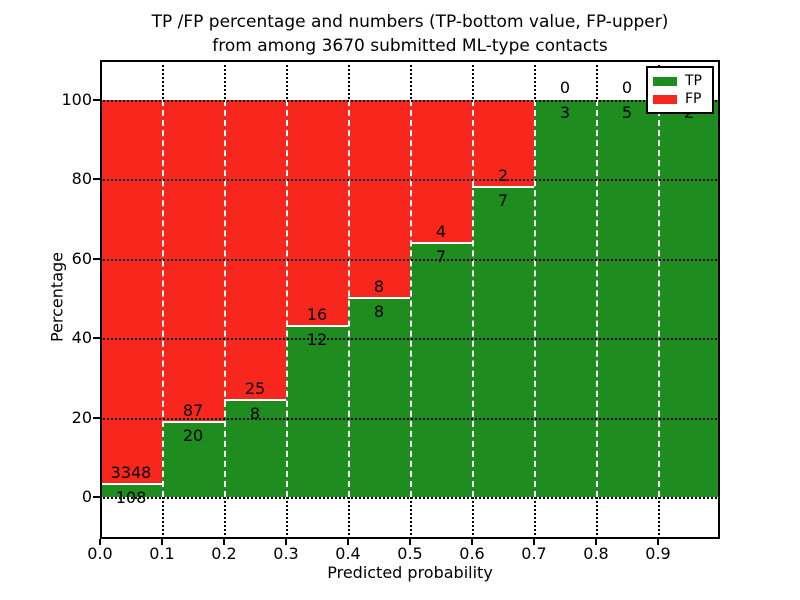  I want to click on fp-count-label: 87, so click(193, 410).